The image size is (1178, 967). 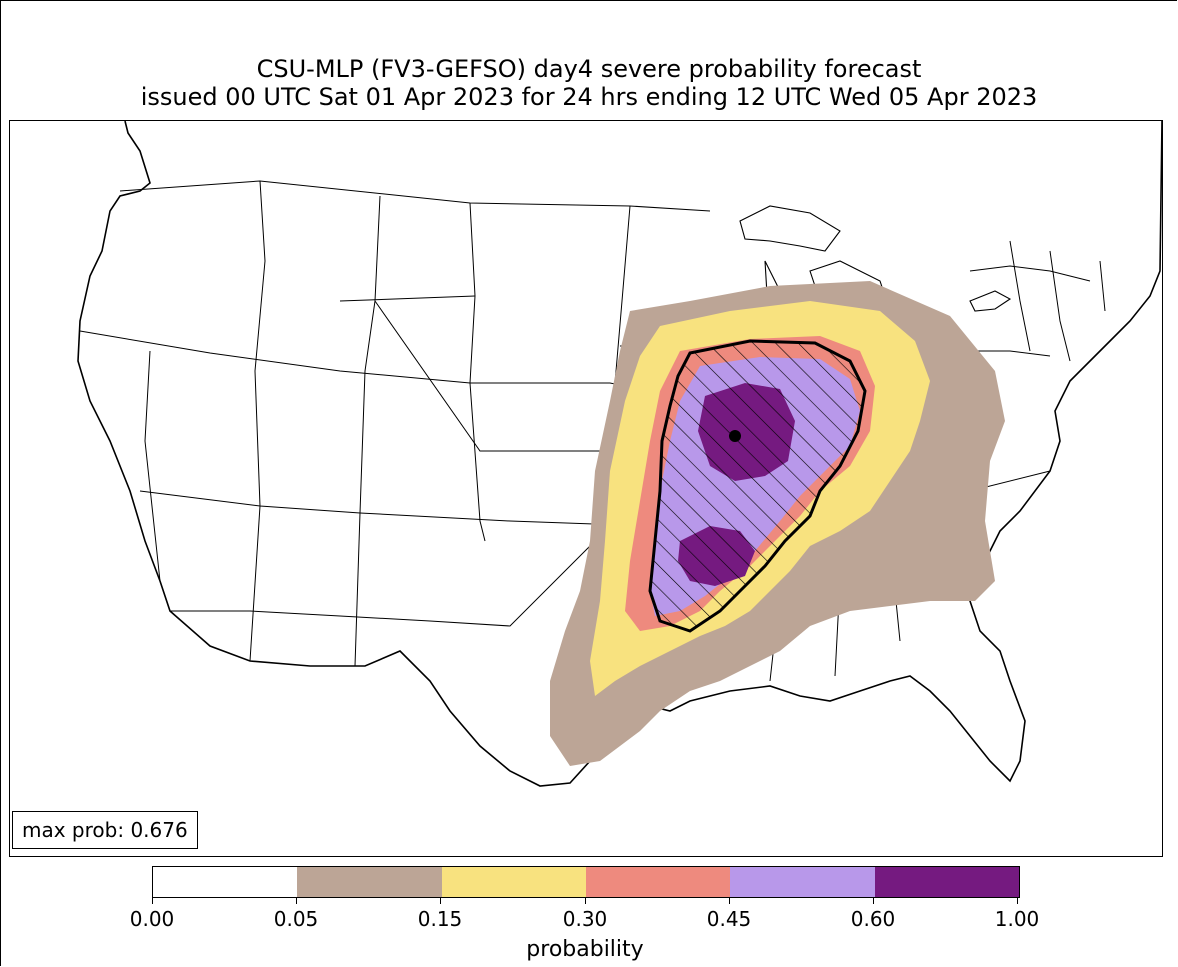 What do you see at coordinates (729, 919) in the screenshot?
I see `colorbar-tick-label: 0.45` at bounding box center [729, 919].